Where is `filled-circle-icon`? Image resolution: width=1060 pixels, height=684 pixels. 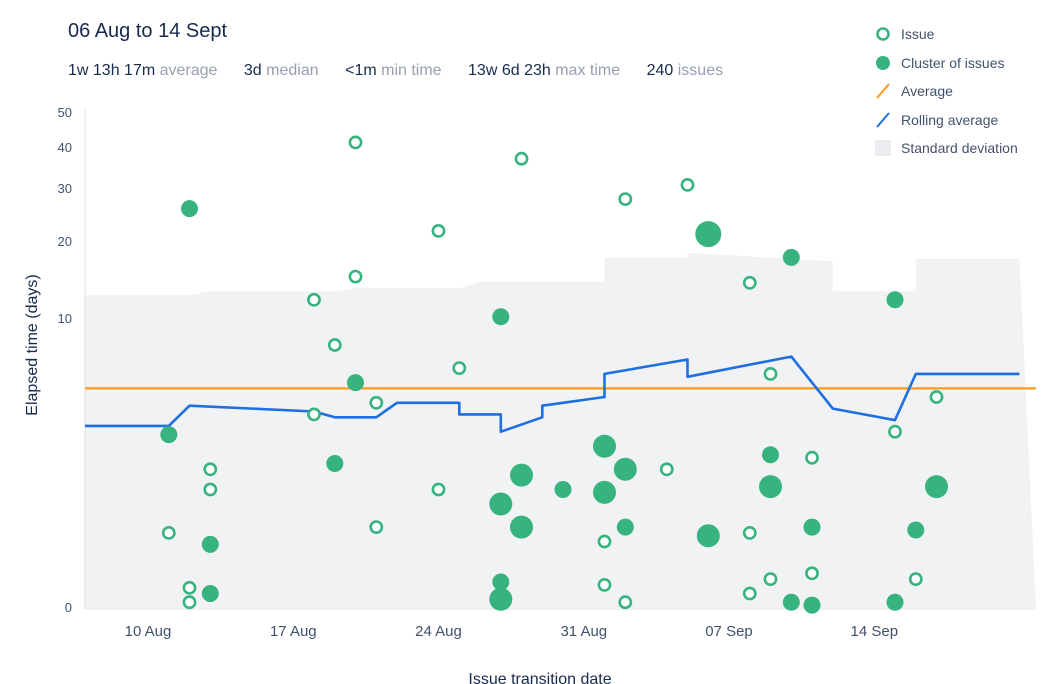
filled-circle-icon is located at coordinates (883, 62).